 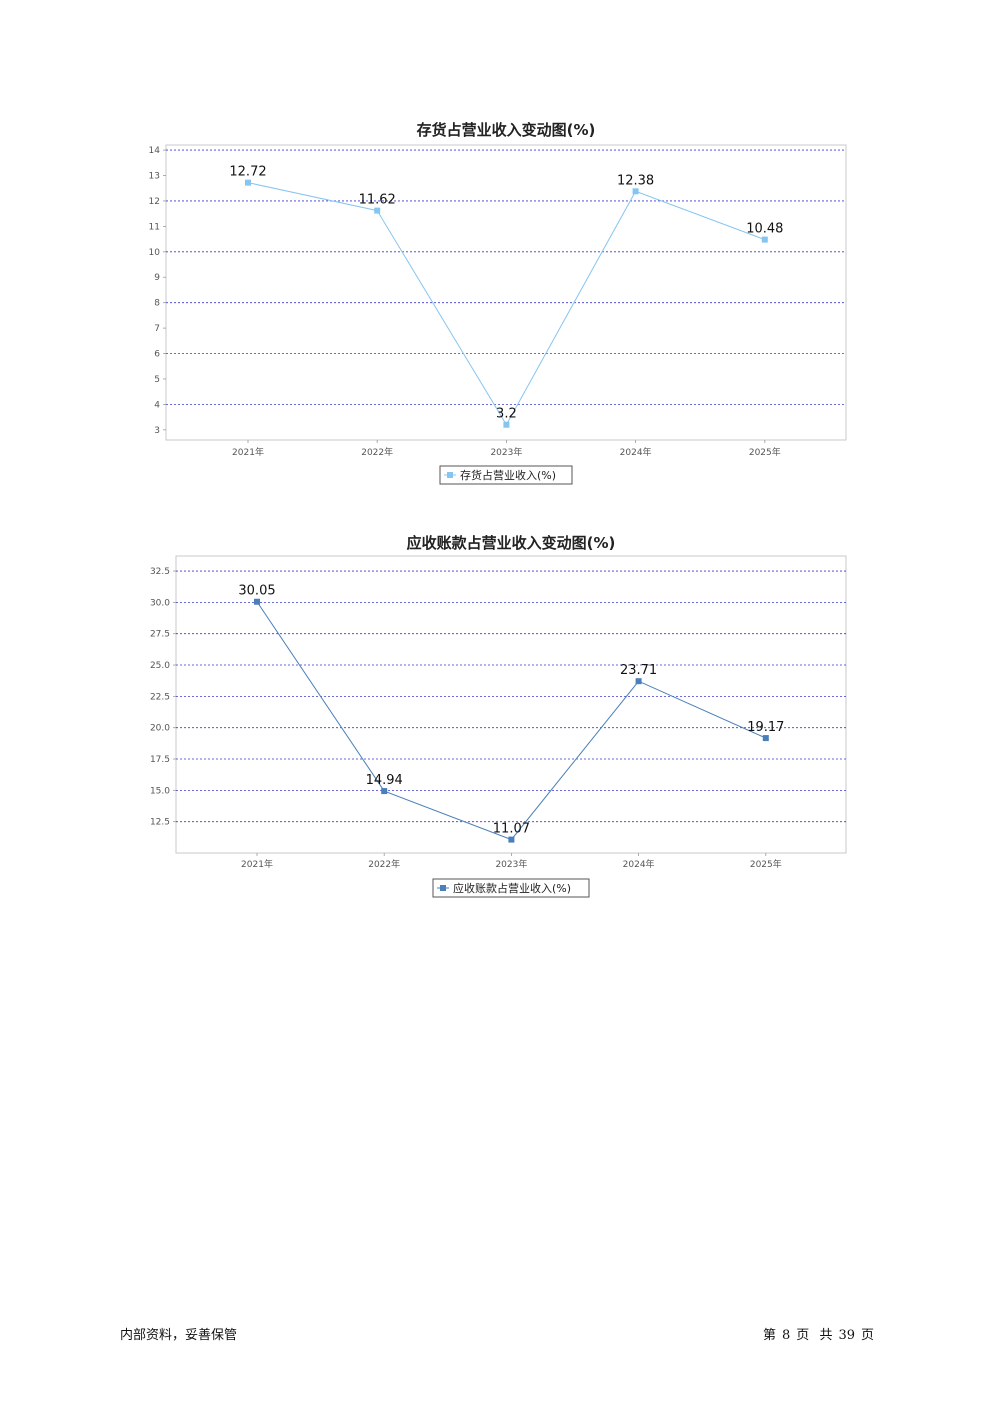 I want to click on page-prefix: 第, so click(x=770, y=1335).